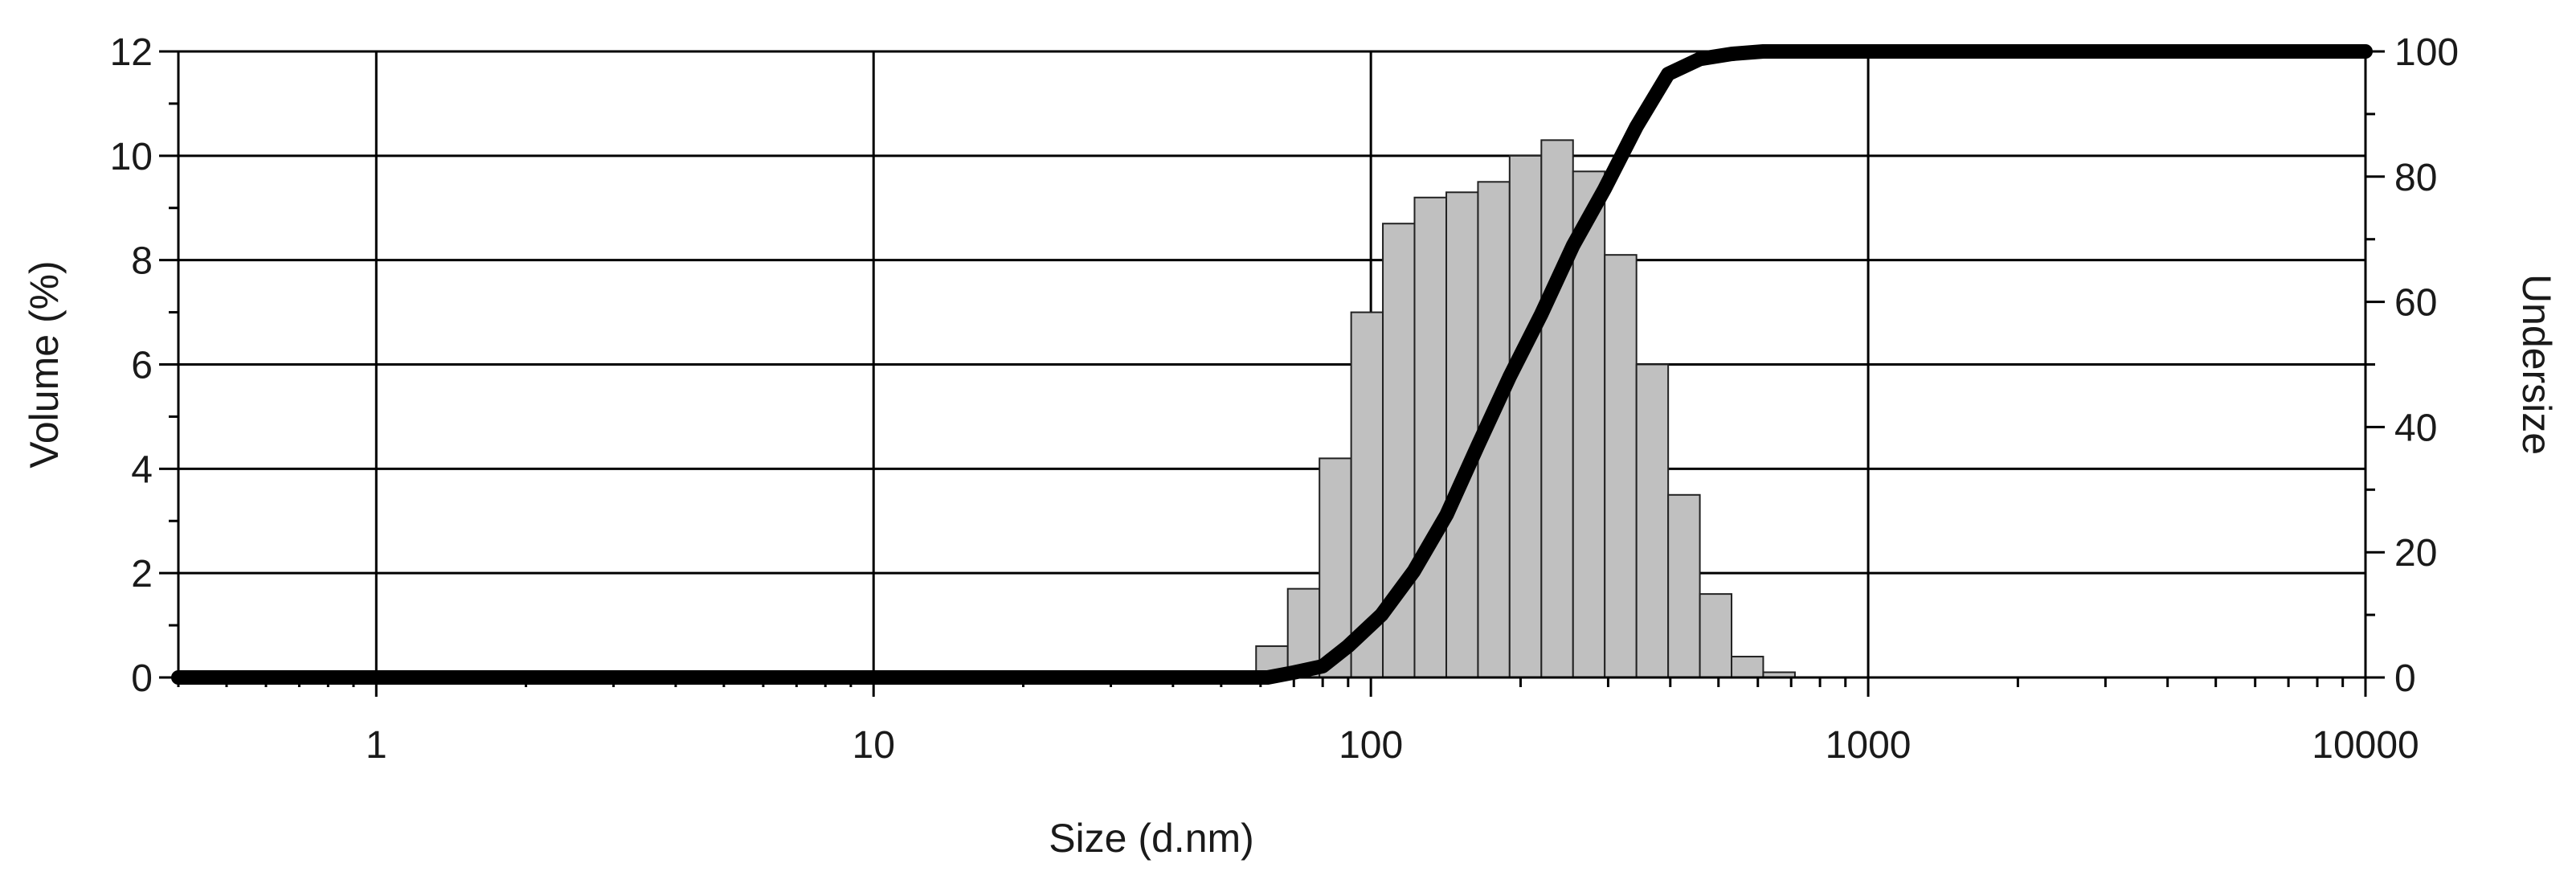 This screenshot has height=884, width=2576. I want to click on y2-tick-label: 0, so click(2405, 678).